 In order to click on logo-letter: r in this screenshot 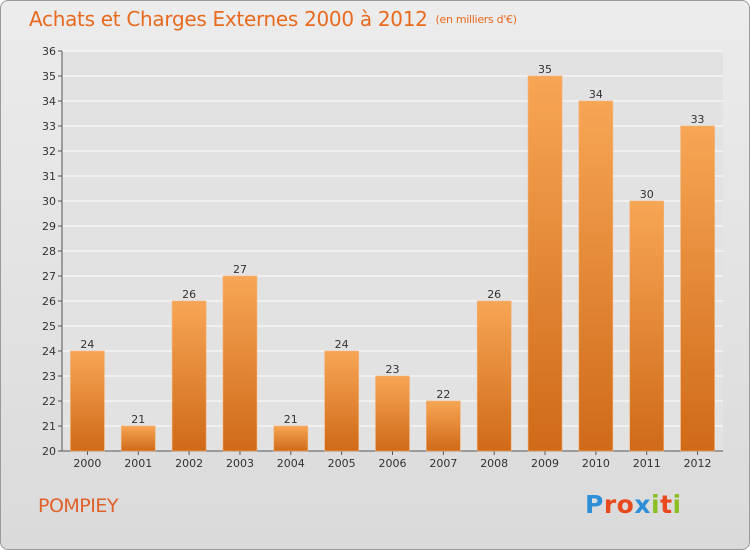, I will do `click(610, 504)`.